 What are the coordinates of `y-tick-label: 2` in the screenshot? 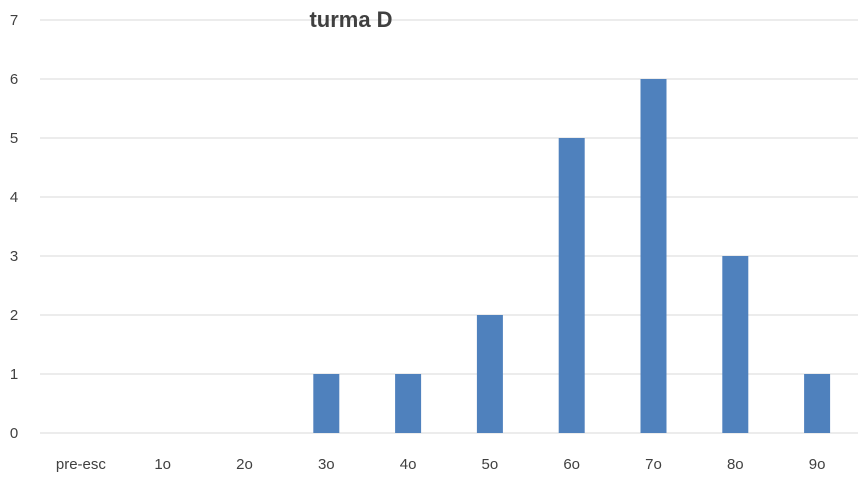 It's located at (14, 315).